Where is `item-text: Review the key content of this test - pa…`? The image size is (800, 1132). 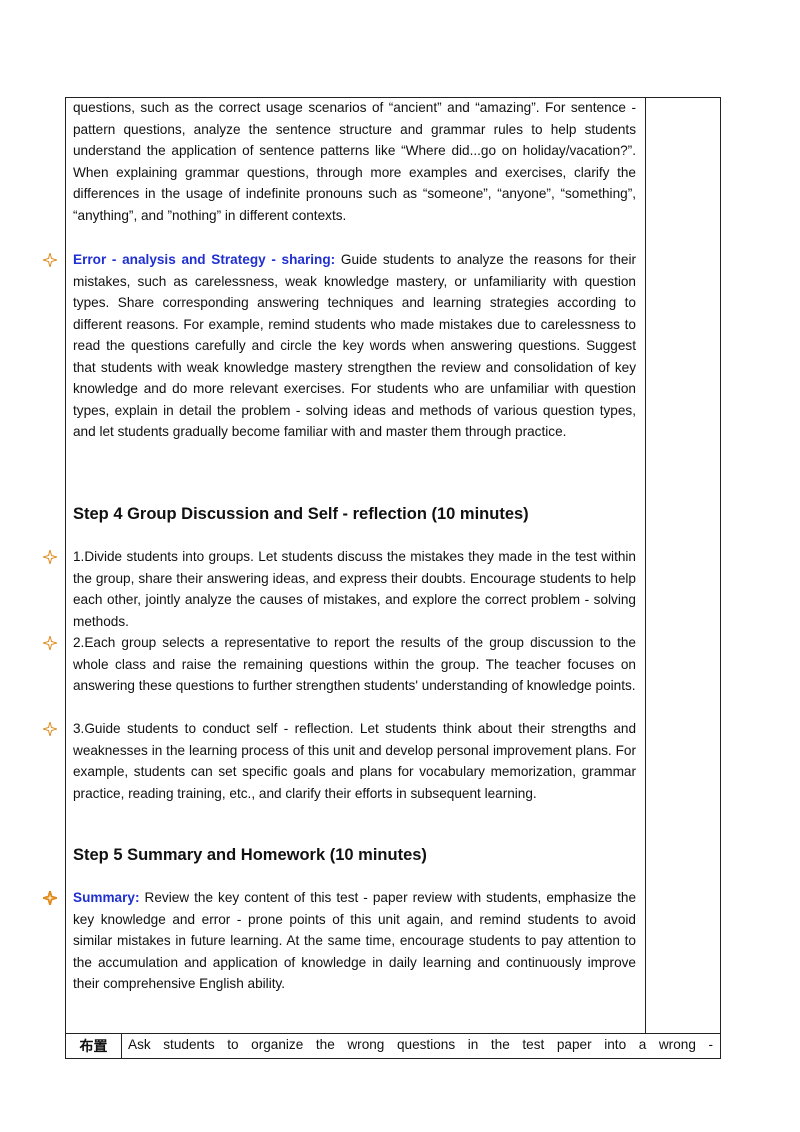
item-text: Review the key content of this test - pa… is located at coordinates (355, 940).